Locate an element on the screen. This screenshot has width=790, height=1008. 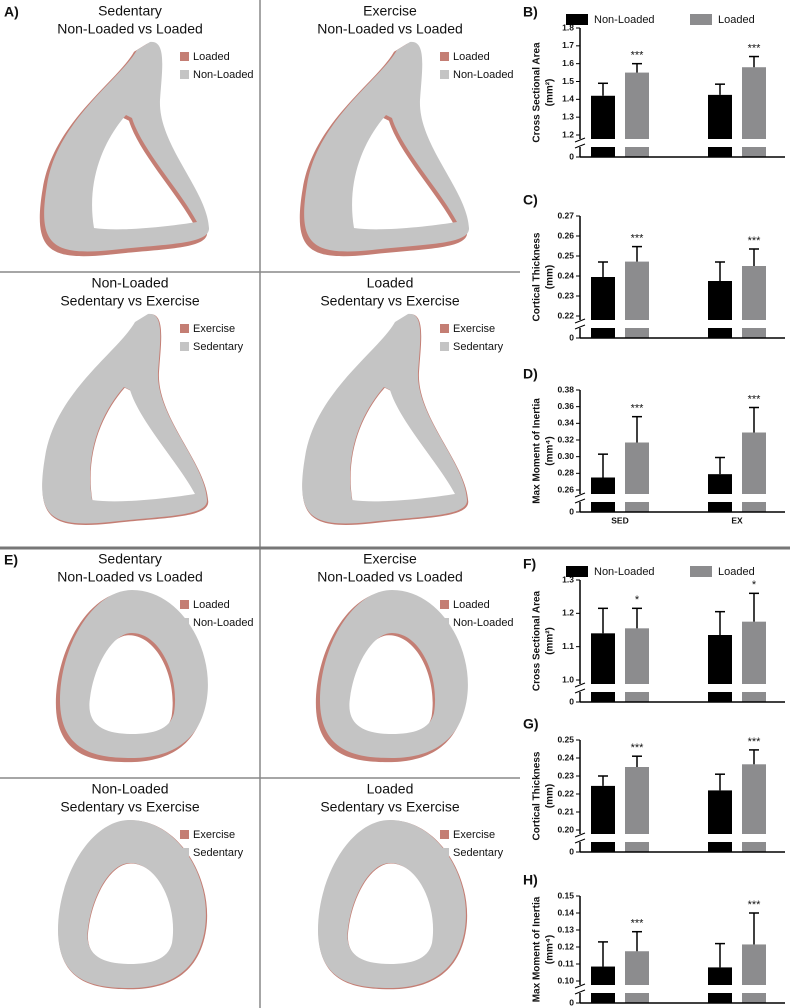
panel-label: D) is located at coordinates (530, 374).